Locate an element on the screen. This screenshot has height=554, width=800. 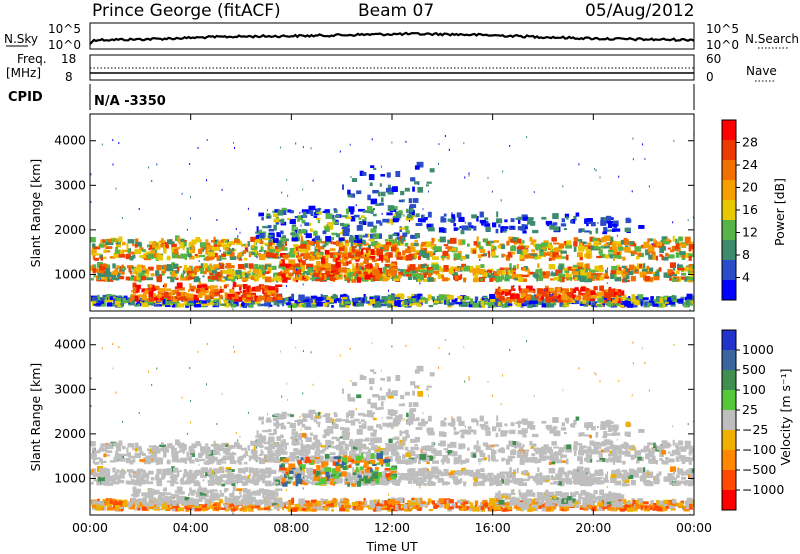
power-colorbar-label: 12 is located at coordinates (750, 232).